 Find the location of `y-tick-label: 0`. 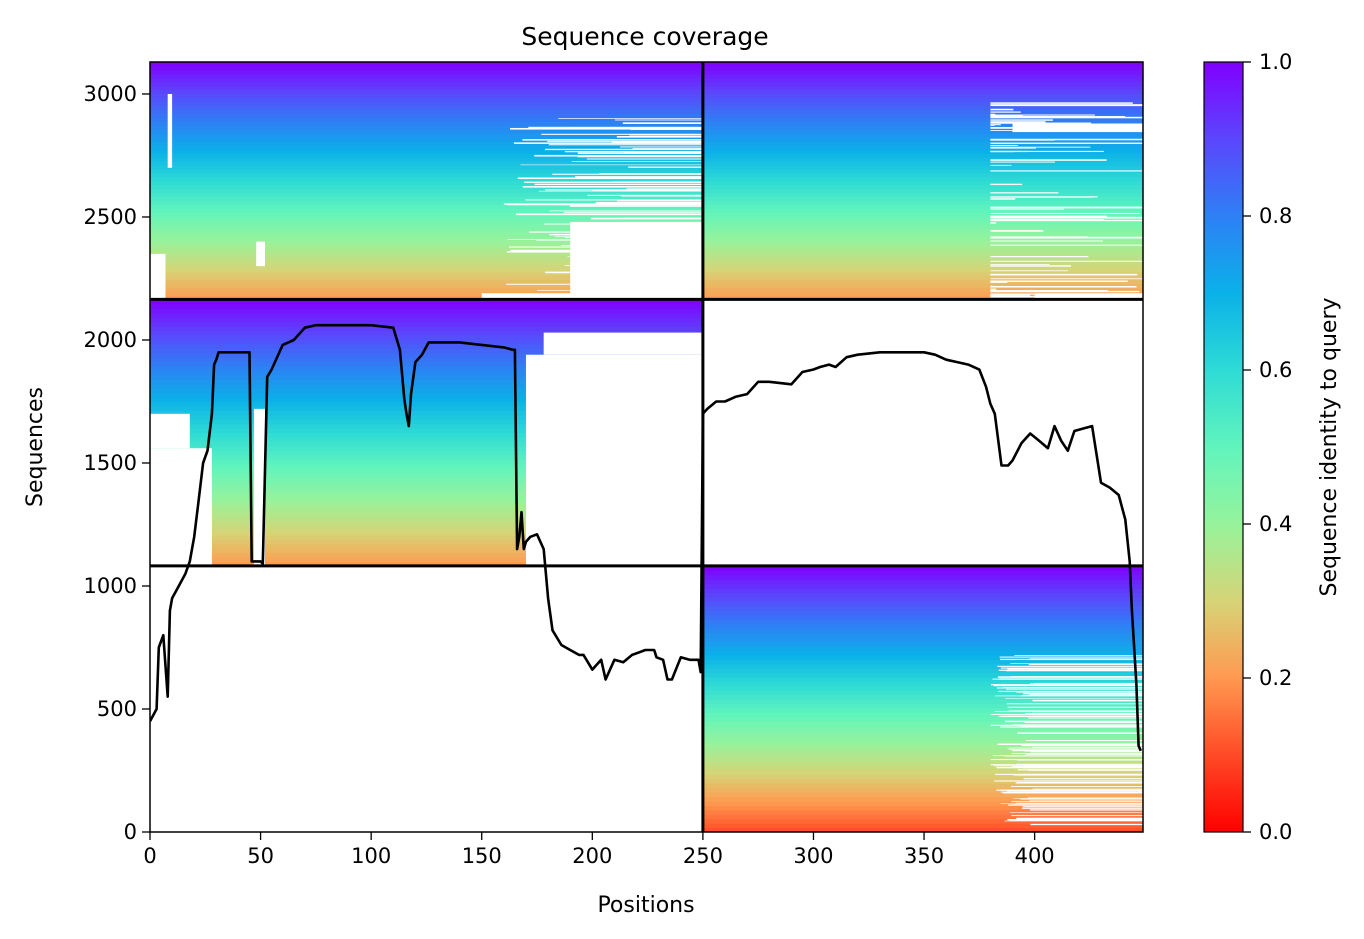

y-tick-label: 0 is located at coordinates (130, 832).